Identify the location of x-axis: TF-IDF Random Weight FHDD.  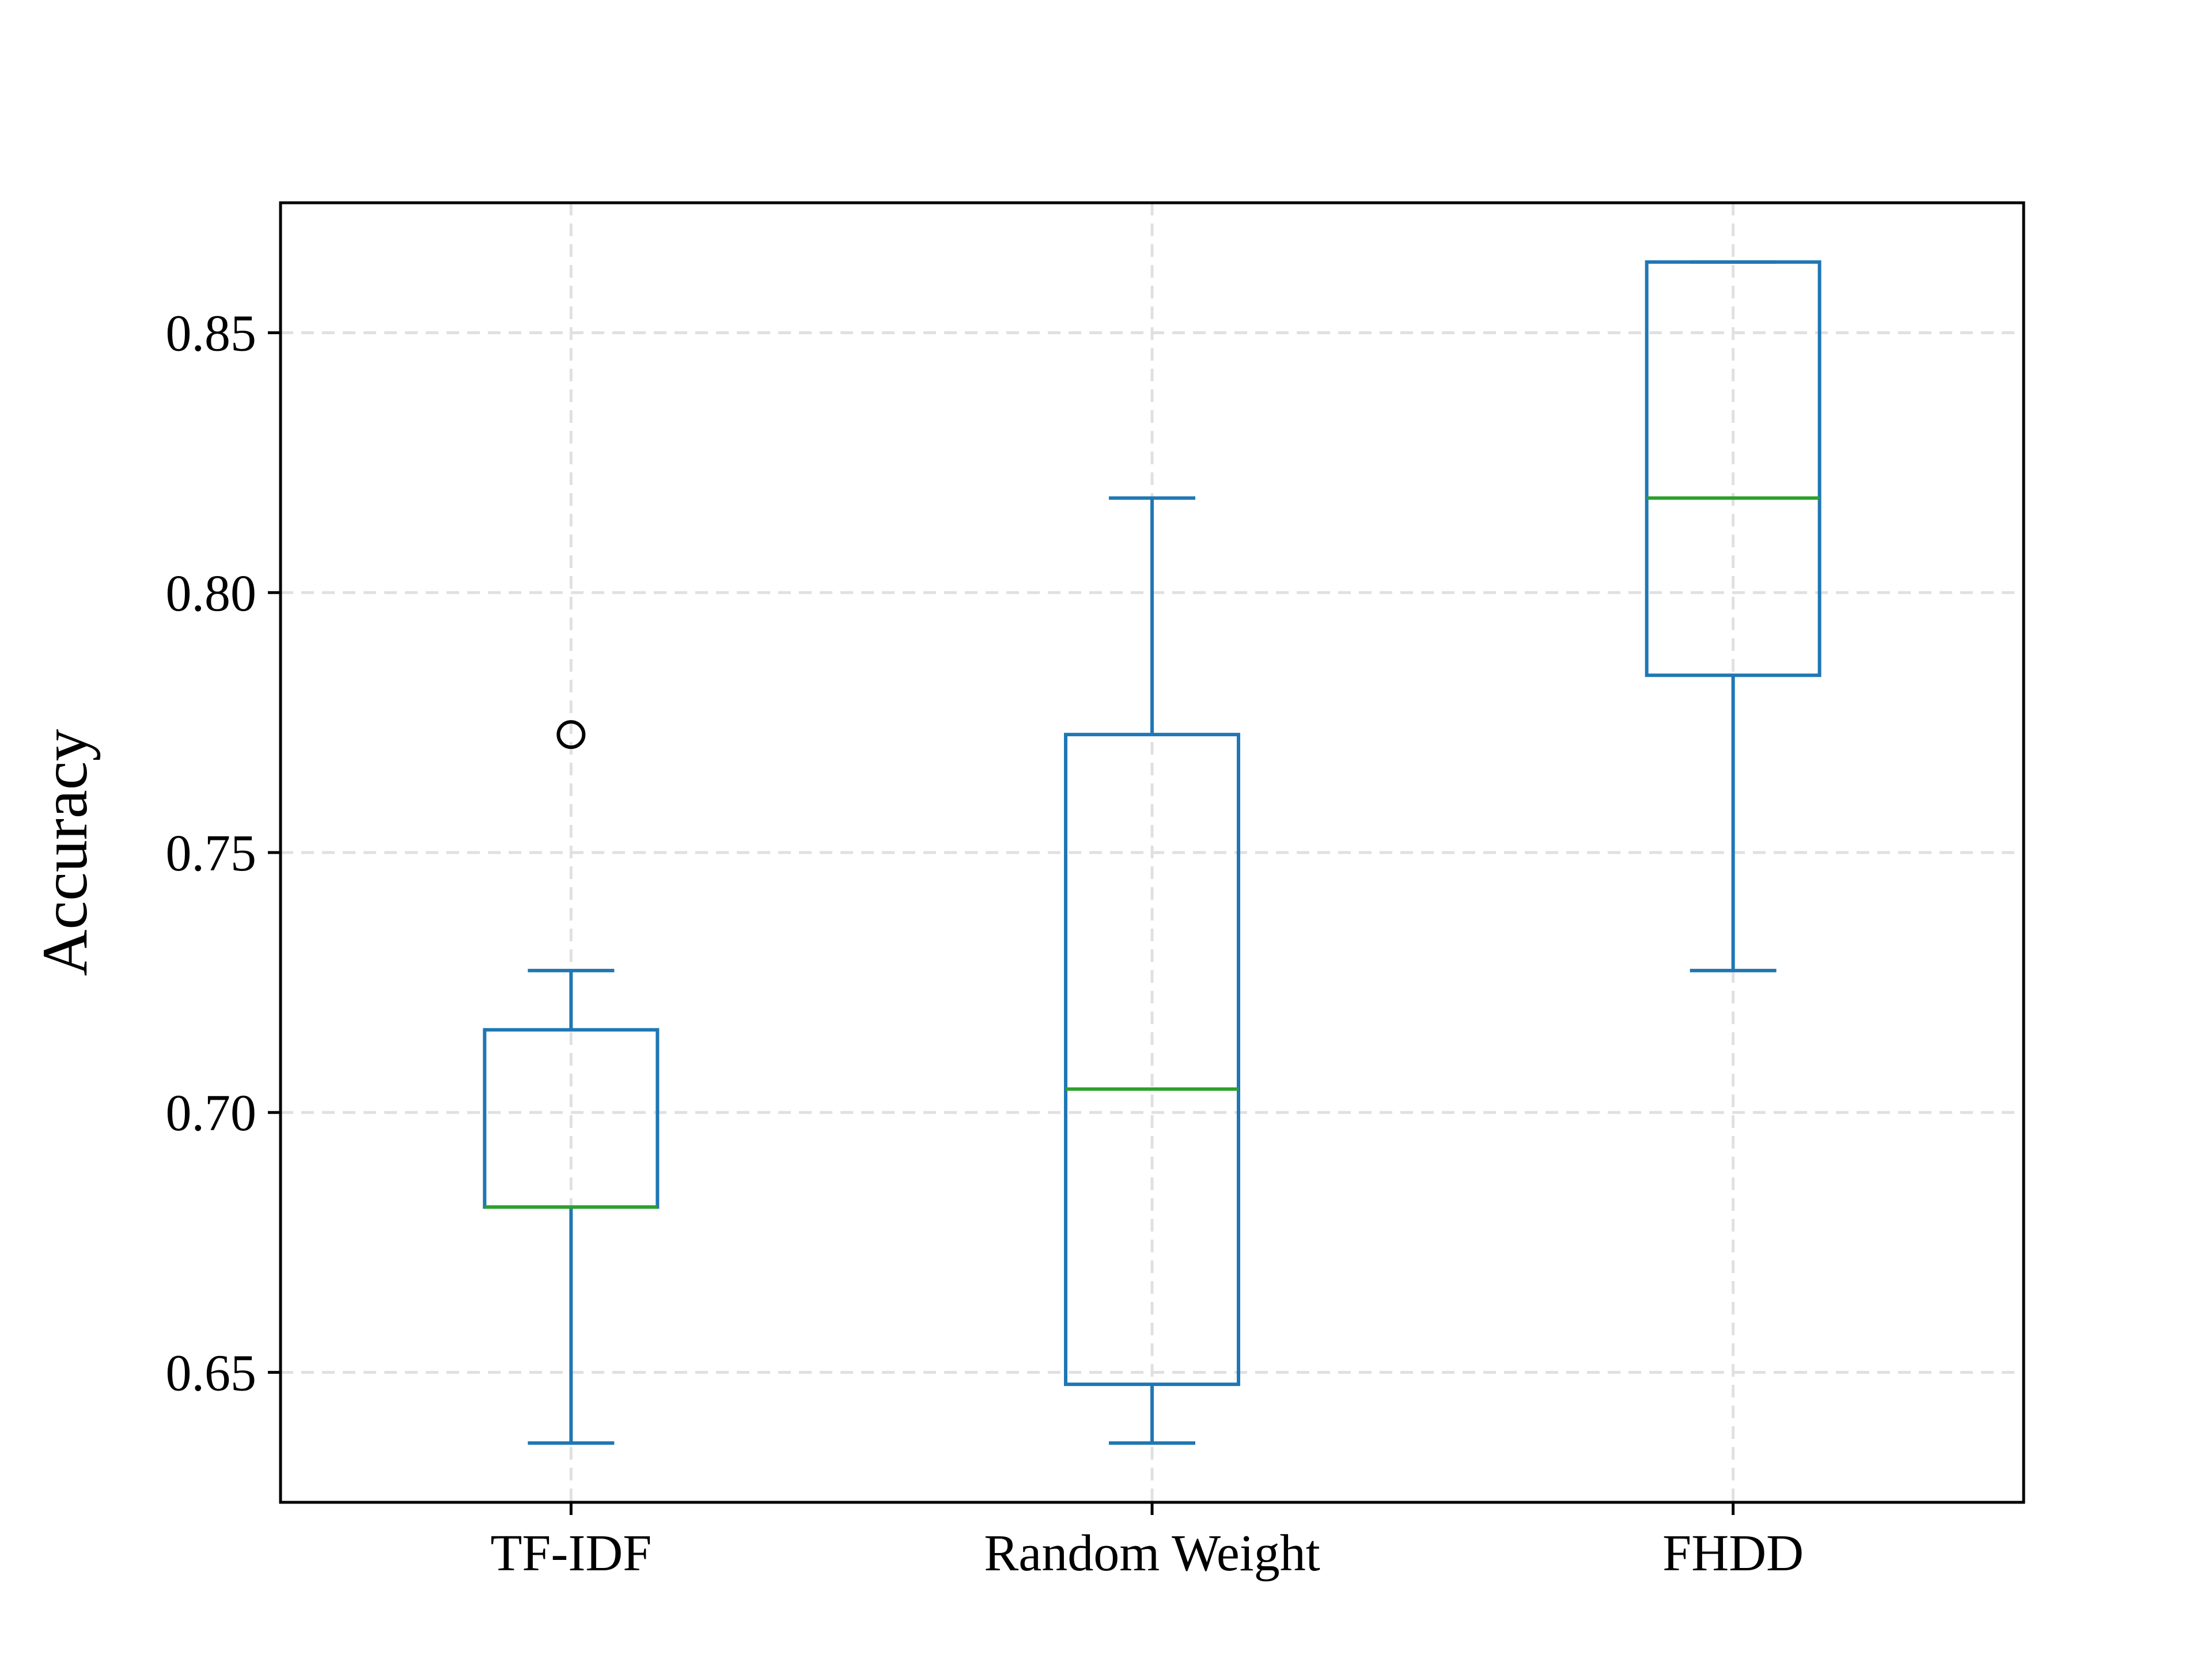
(1147, 1542).